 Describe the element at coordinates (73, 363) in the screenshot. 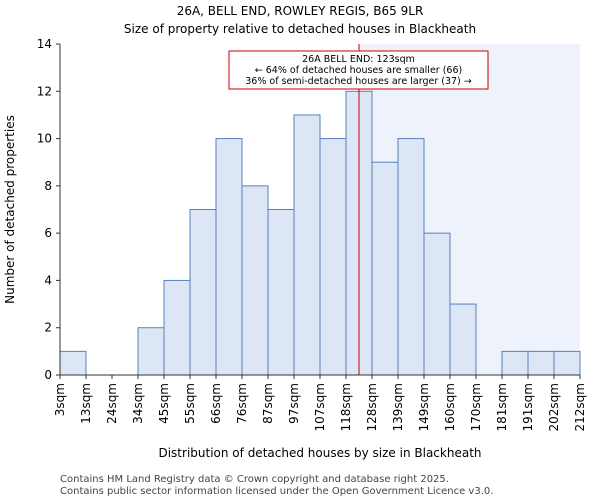

I see `bar-3sqm` at that location.